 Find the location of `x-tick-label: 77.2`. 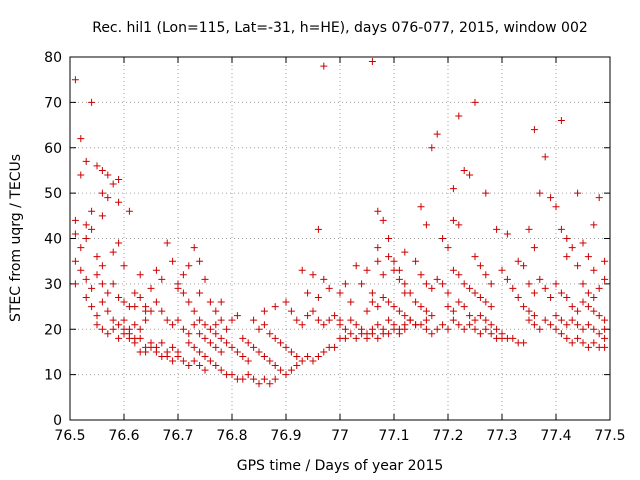

x-tick-label: 77.2 is located at coordinates (447, 436).